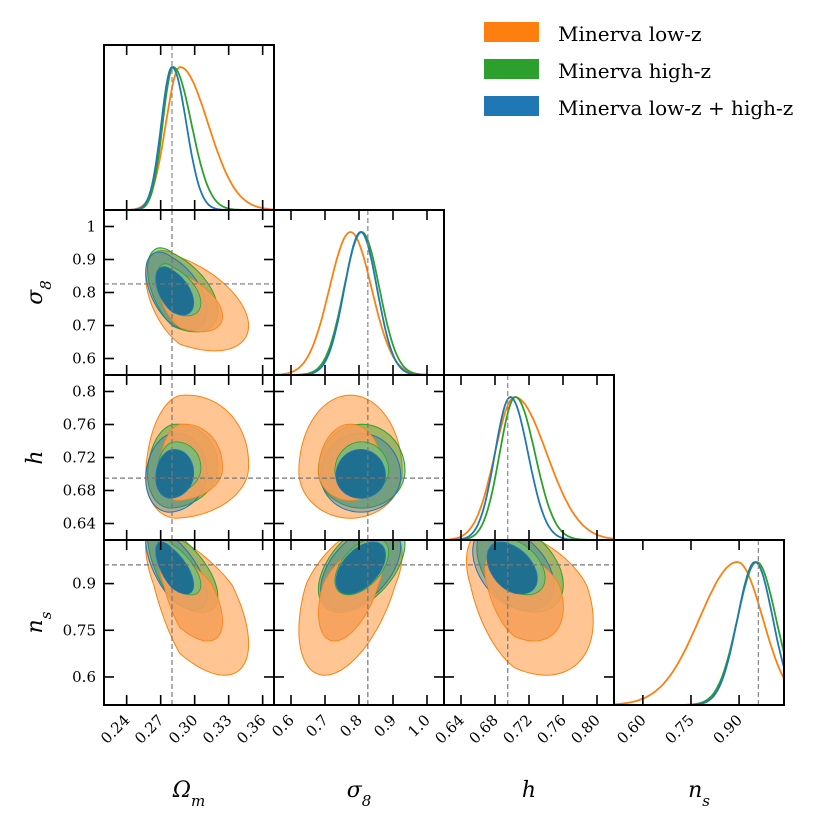 This screenshot has height=829, width=829. I want to click on x-tick-label-h: 0.76, so click(551, 729).